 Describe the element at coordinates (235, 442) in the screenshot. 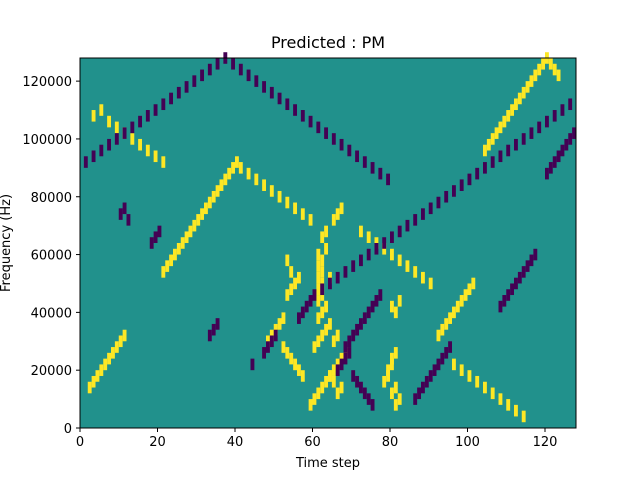

I see `x-tick-label: 40` at that location.